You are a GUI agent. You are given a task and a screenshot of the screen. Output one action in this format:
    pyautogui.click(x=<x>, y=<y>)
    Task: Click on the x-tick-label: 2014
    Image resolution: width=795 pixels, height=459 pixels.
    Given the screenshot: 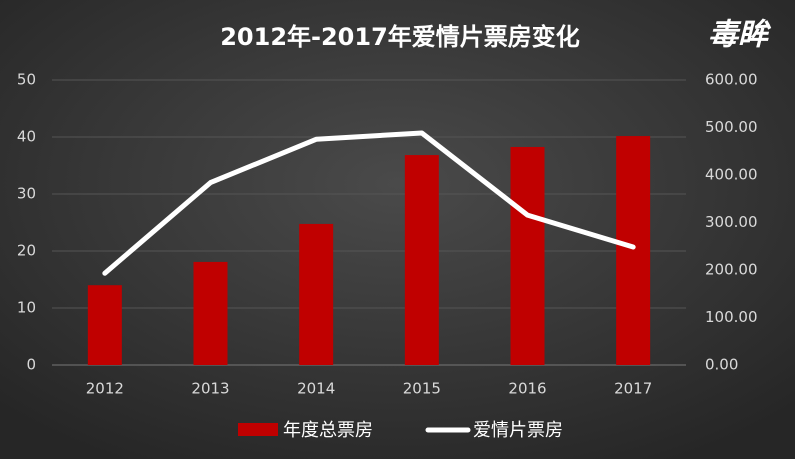 What is the action you would take?
    pyautogui.click(x=316, y=389)
    